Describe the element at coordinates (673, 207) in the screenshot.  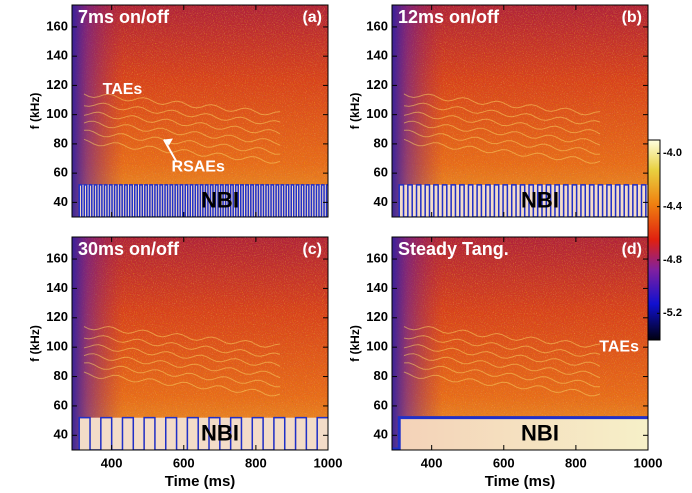
I see `colorbar-tick-label: -4.4` at that location.